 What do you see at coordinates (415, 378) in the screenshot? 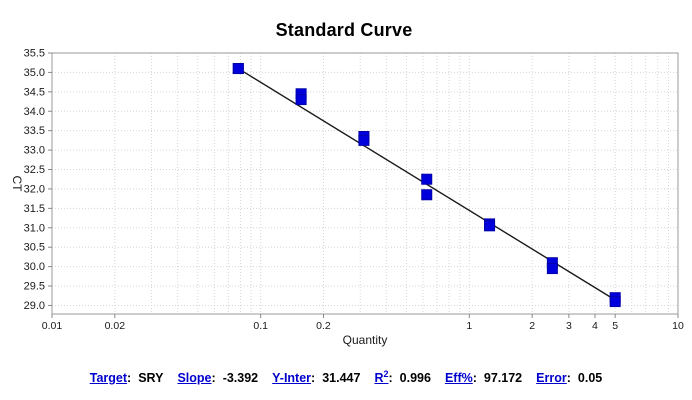
I see `stat-value: 0.996` at bounding box center [415, 378].